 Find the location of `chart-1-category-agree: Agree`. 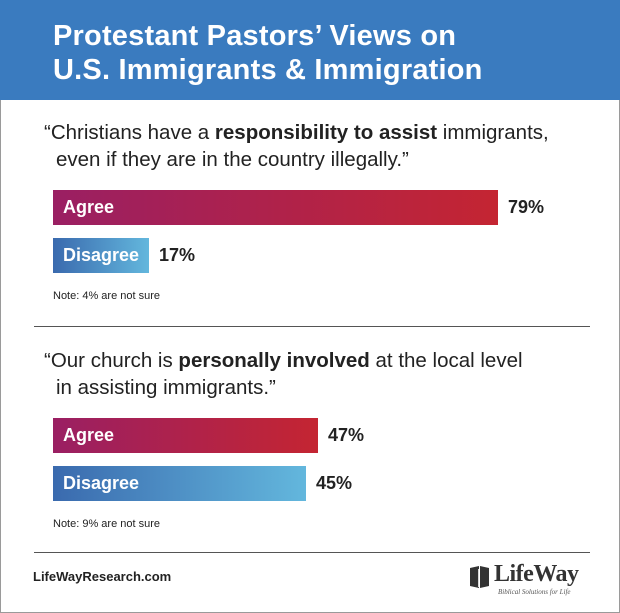

chart-1-category-agree: Agree is located at coordinates (89, 207).